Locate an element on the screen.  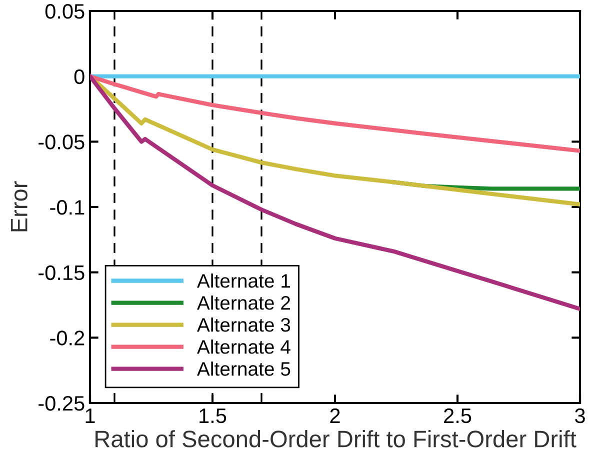
y-tick-label: -0.25 is located at coordinates (61, 403).